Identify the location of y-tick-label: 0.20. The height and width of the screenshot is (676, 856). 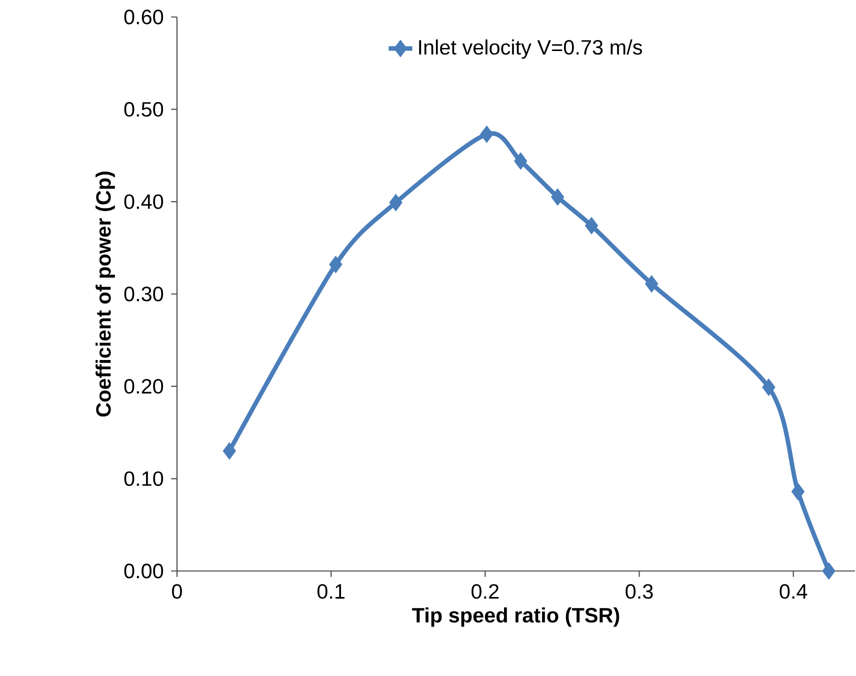
(144, 386).